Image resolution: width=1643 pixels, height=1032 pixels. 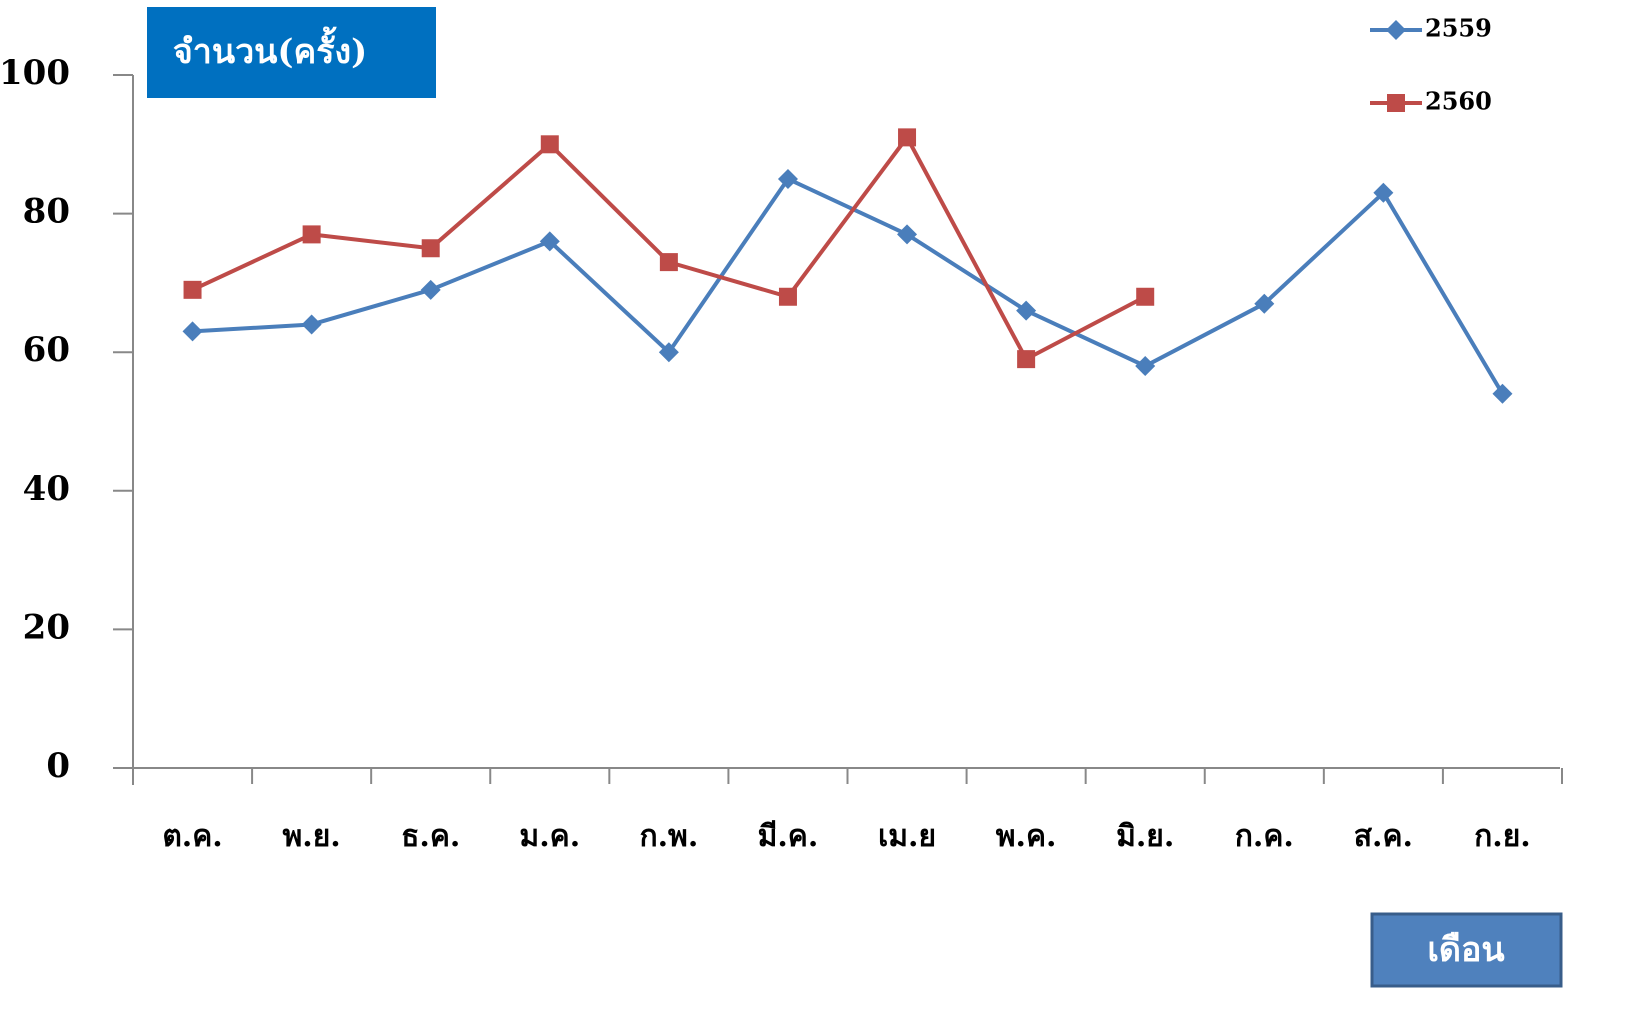 What do you see at coordinates (907, 836) in the screenshot?
I see `x-tick-label: เม.ย` at bounding box center [907, 836].